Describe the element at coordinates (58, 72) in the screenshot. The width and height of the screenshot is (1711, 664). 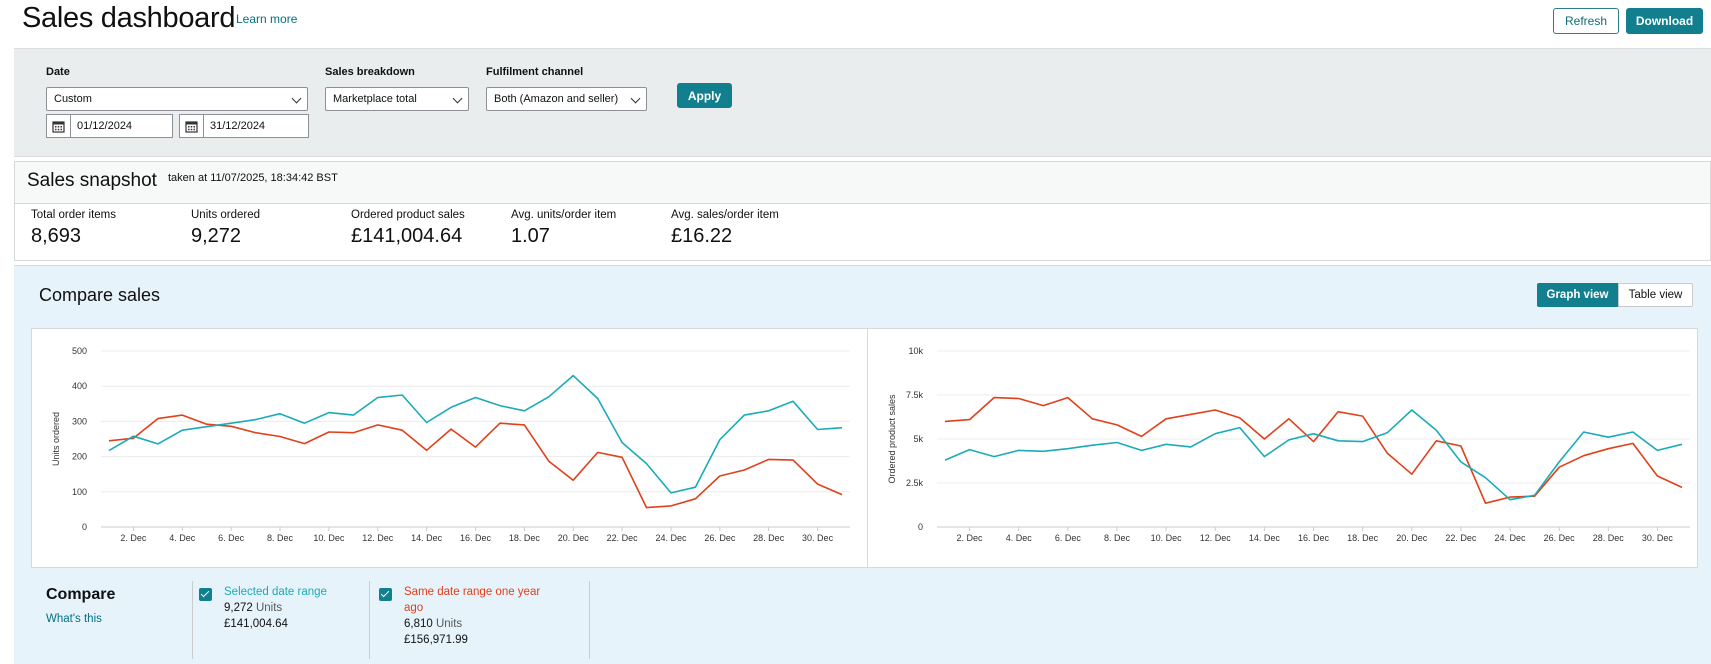
I see `date-filter-label: Date` at that location.